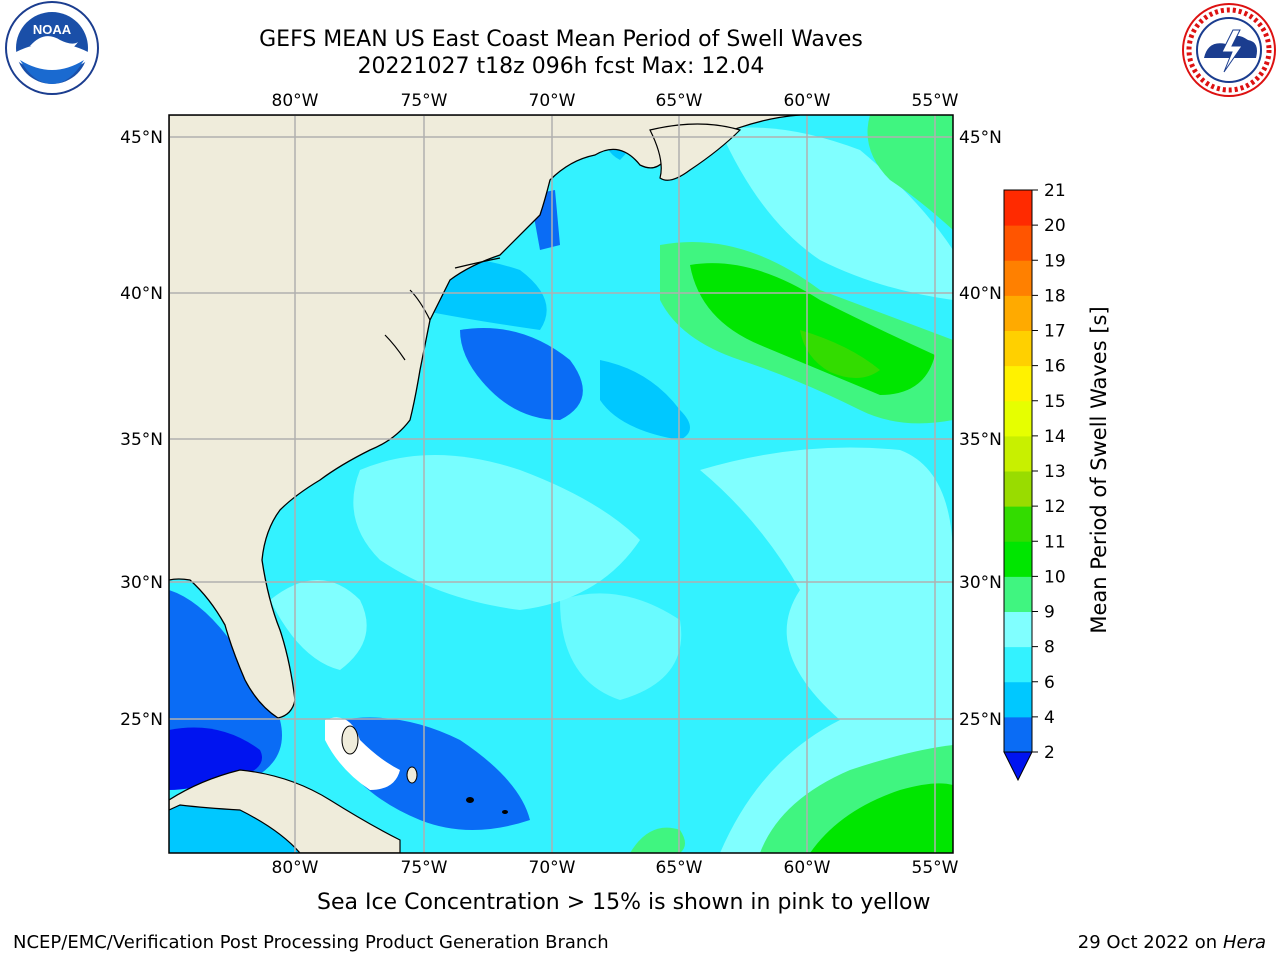  I want to click on colorbar: 2 4 6 8 9 10 11 12 13 14 15 16 17 18 19 20 21, so click(1034, 481).